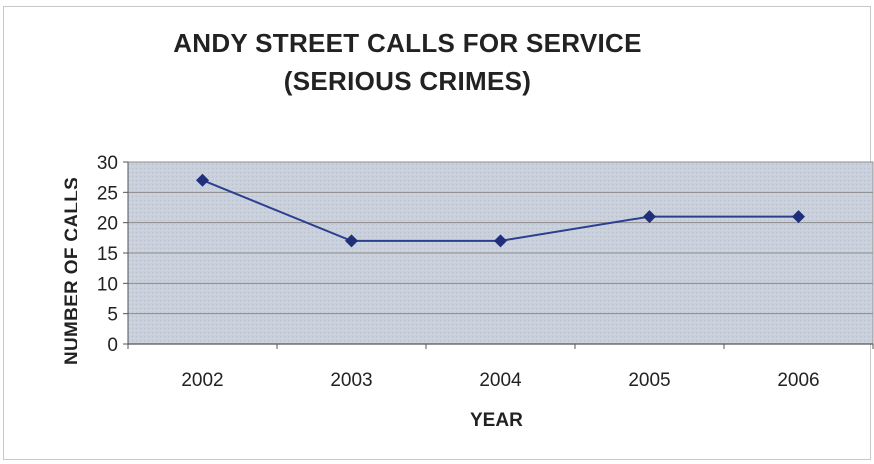  What do you see at coordinates (202, 180) in the screenshot?
I see `data-point-2002` at bounding box center [202, 180].